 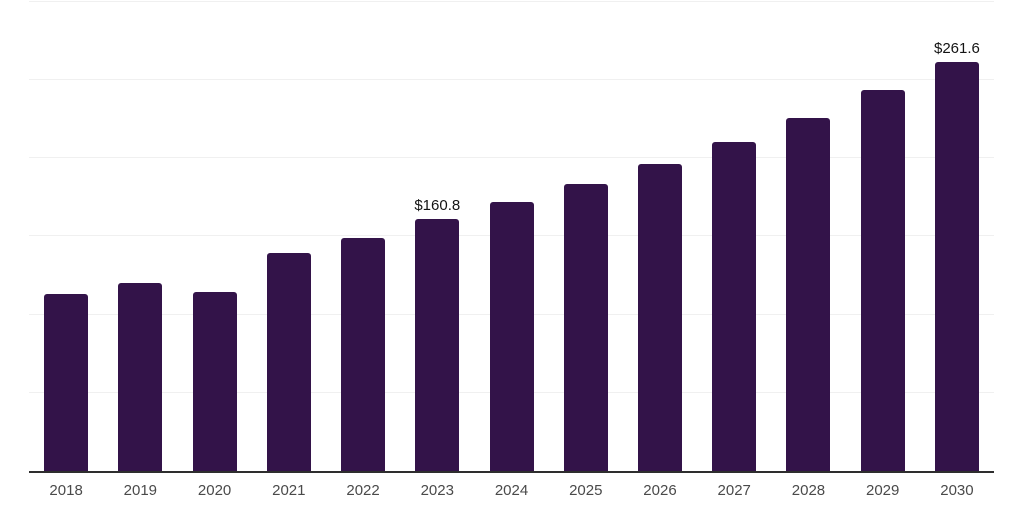 What do you see at coordinates (289, 235) in the screenshot?
I see `bar-column-2021` at bounding box center [289, 235].